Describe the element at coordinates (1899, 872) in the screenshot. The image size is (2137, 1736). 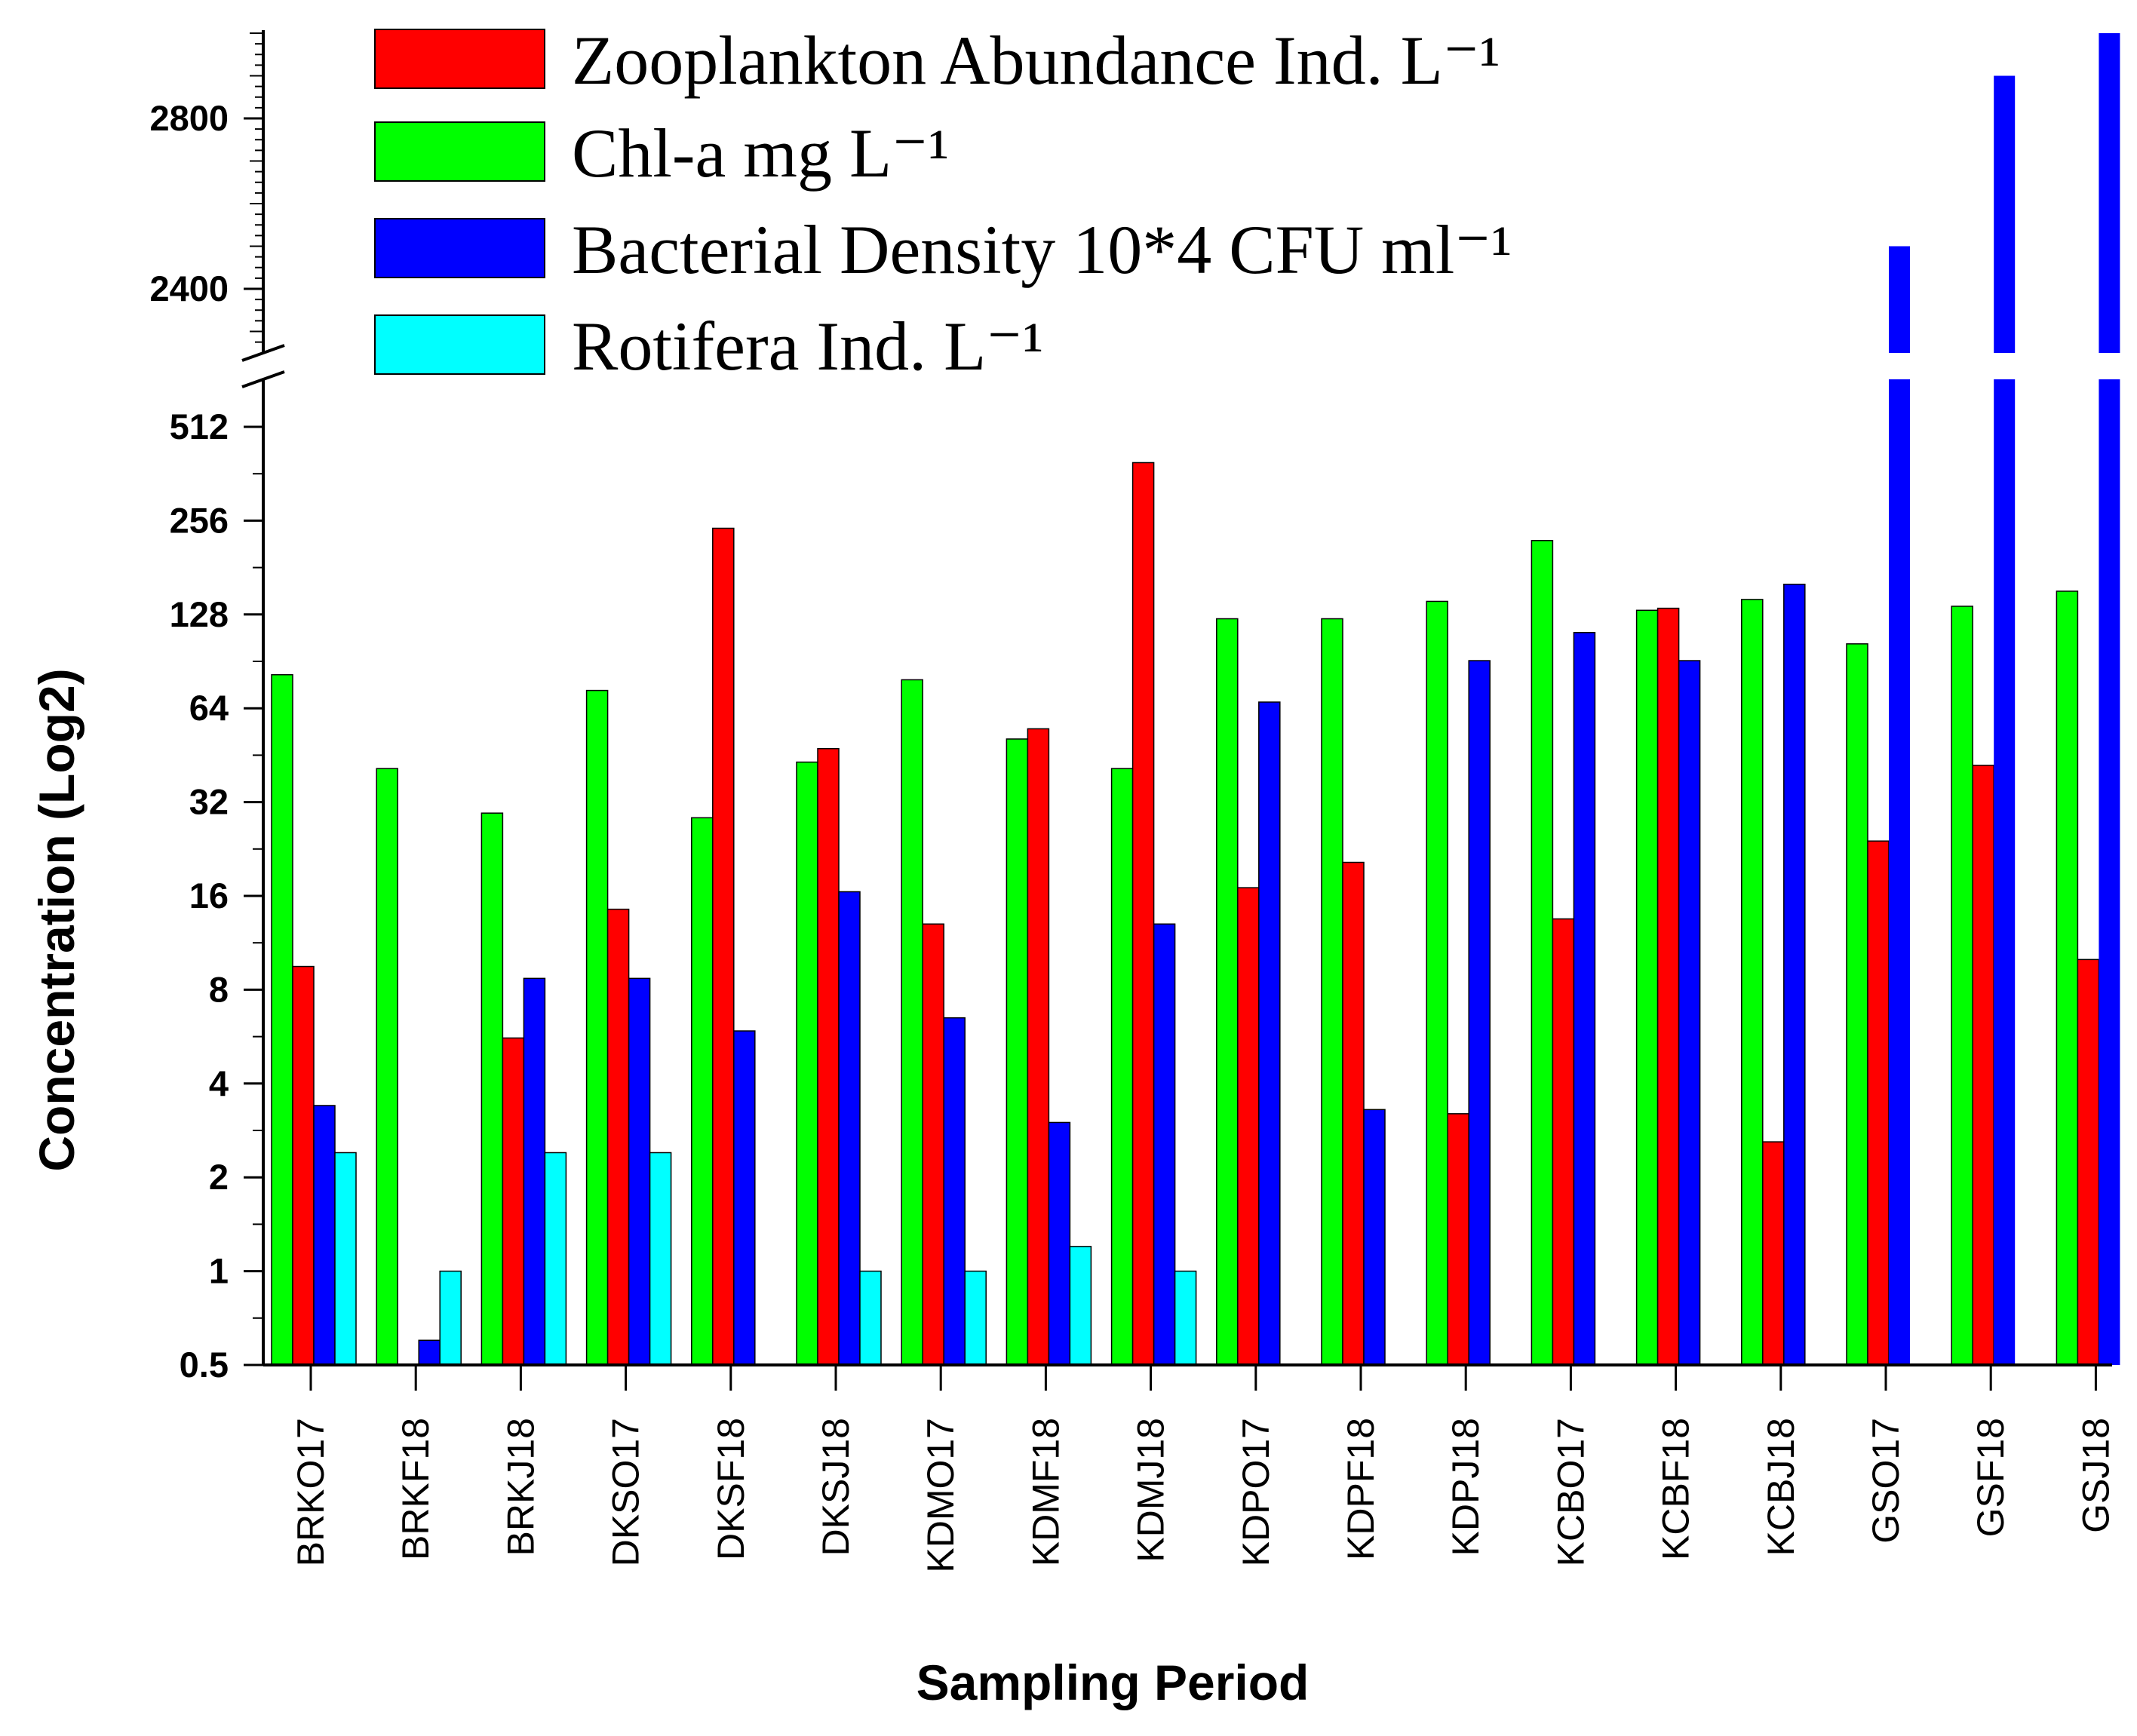
I see `bar-bacterial-gso17-lower` at that location.